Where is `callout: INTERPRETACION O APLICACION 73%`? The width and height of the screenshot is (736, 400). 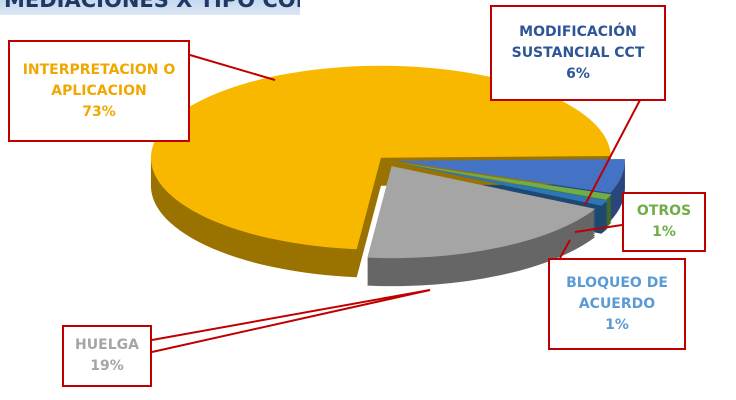
callout: INTERPRETACION O APLICACION 73% is located at coordinates (99, 91).